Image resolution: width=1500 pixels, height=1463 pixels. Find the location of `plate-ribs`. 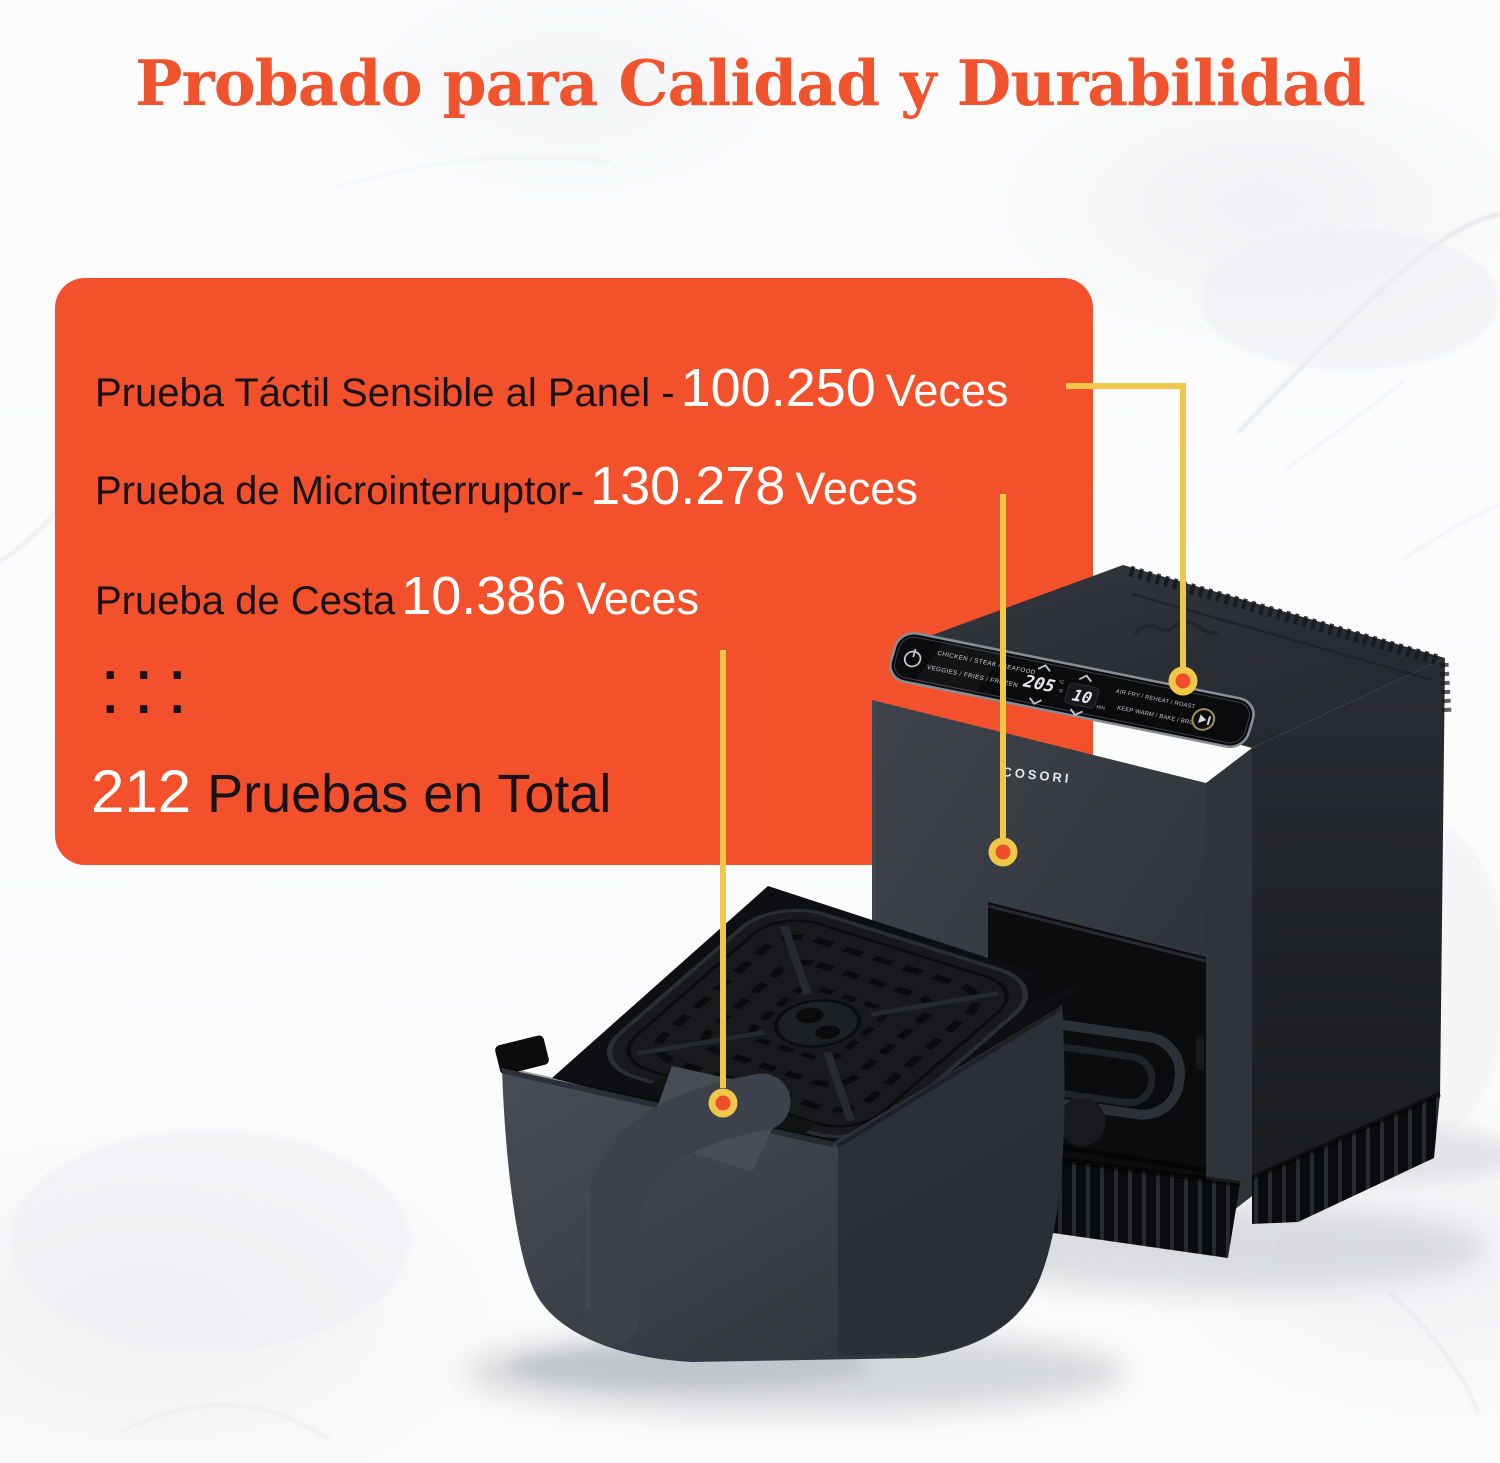

plate-ribs is located at coordinates (817, 1023).